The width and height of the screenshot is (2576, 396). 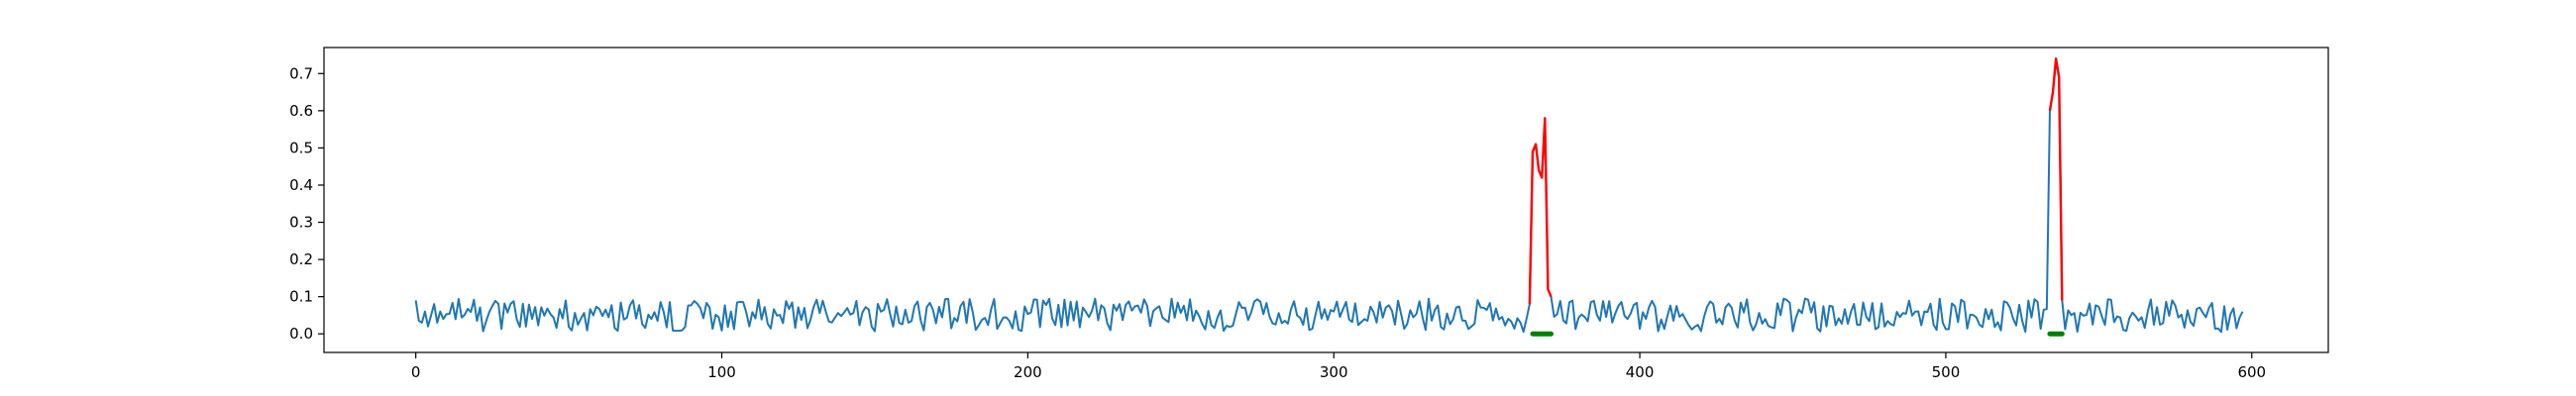 I want to click on x-tick-label-0: 0, so click(x=416, y=372).